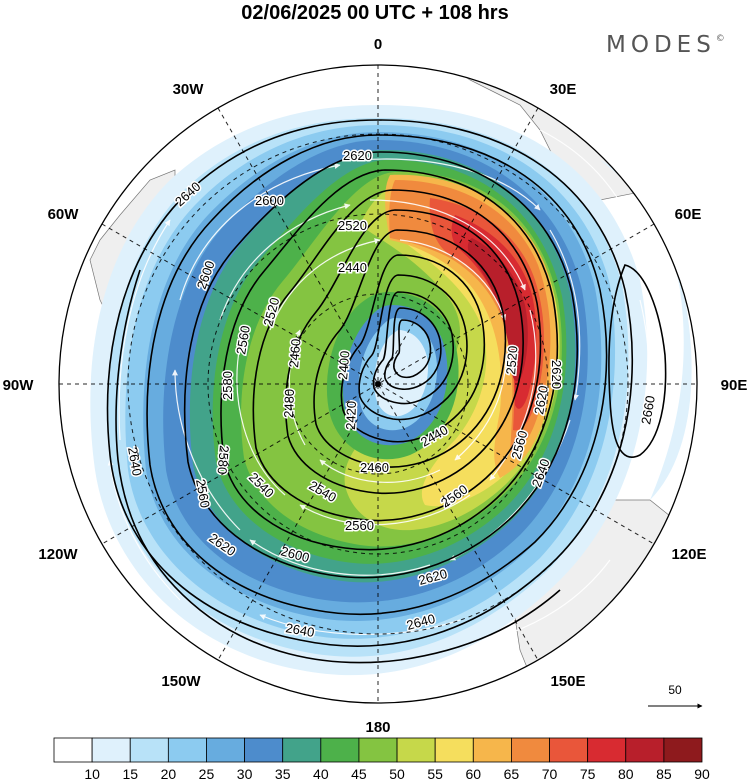  What do you see at coordinates (397, 774) in the screenshot?
I see `colorbar-ticks: 10 15 20 25 30 35 40 45 50 55 60 65 70 75 80 85 90` at bounding box center [397, 774].